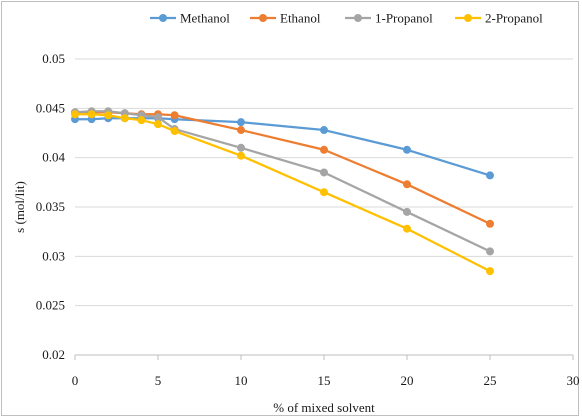 This screenshot has height=419, width=582. Describe the element at coordinates (163, 18) in the screenshot. I see `legend-marker-methanol` at that location.